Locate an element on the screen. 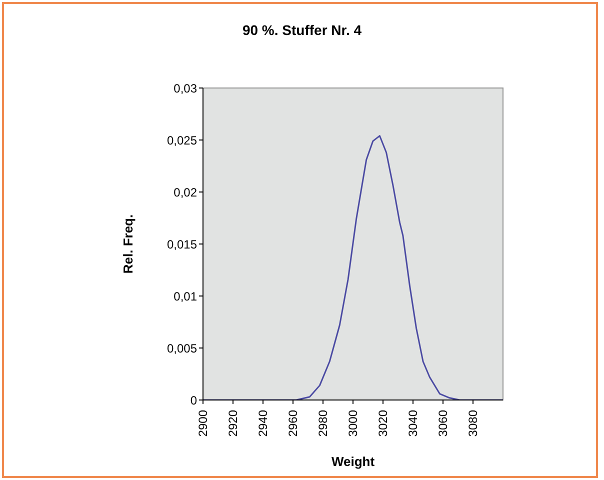 This screenshot has width=604, height=480. x-tick-label: 2900 is located at coordinates (203, 423).